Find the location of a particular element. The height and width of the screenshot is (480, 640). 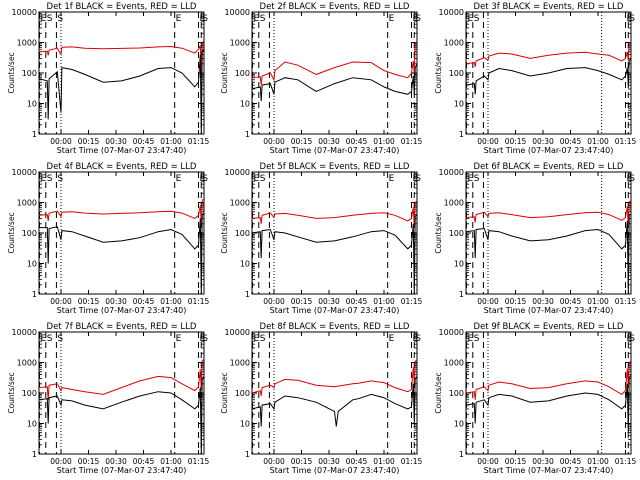

lld-series-line is located at coordinates (548, 54).